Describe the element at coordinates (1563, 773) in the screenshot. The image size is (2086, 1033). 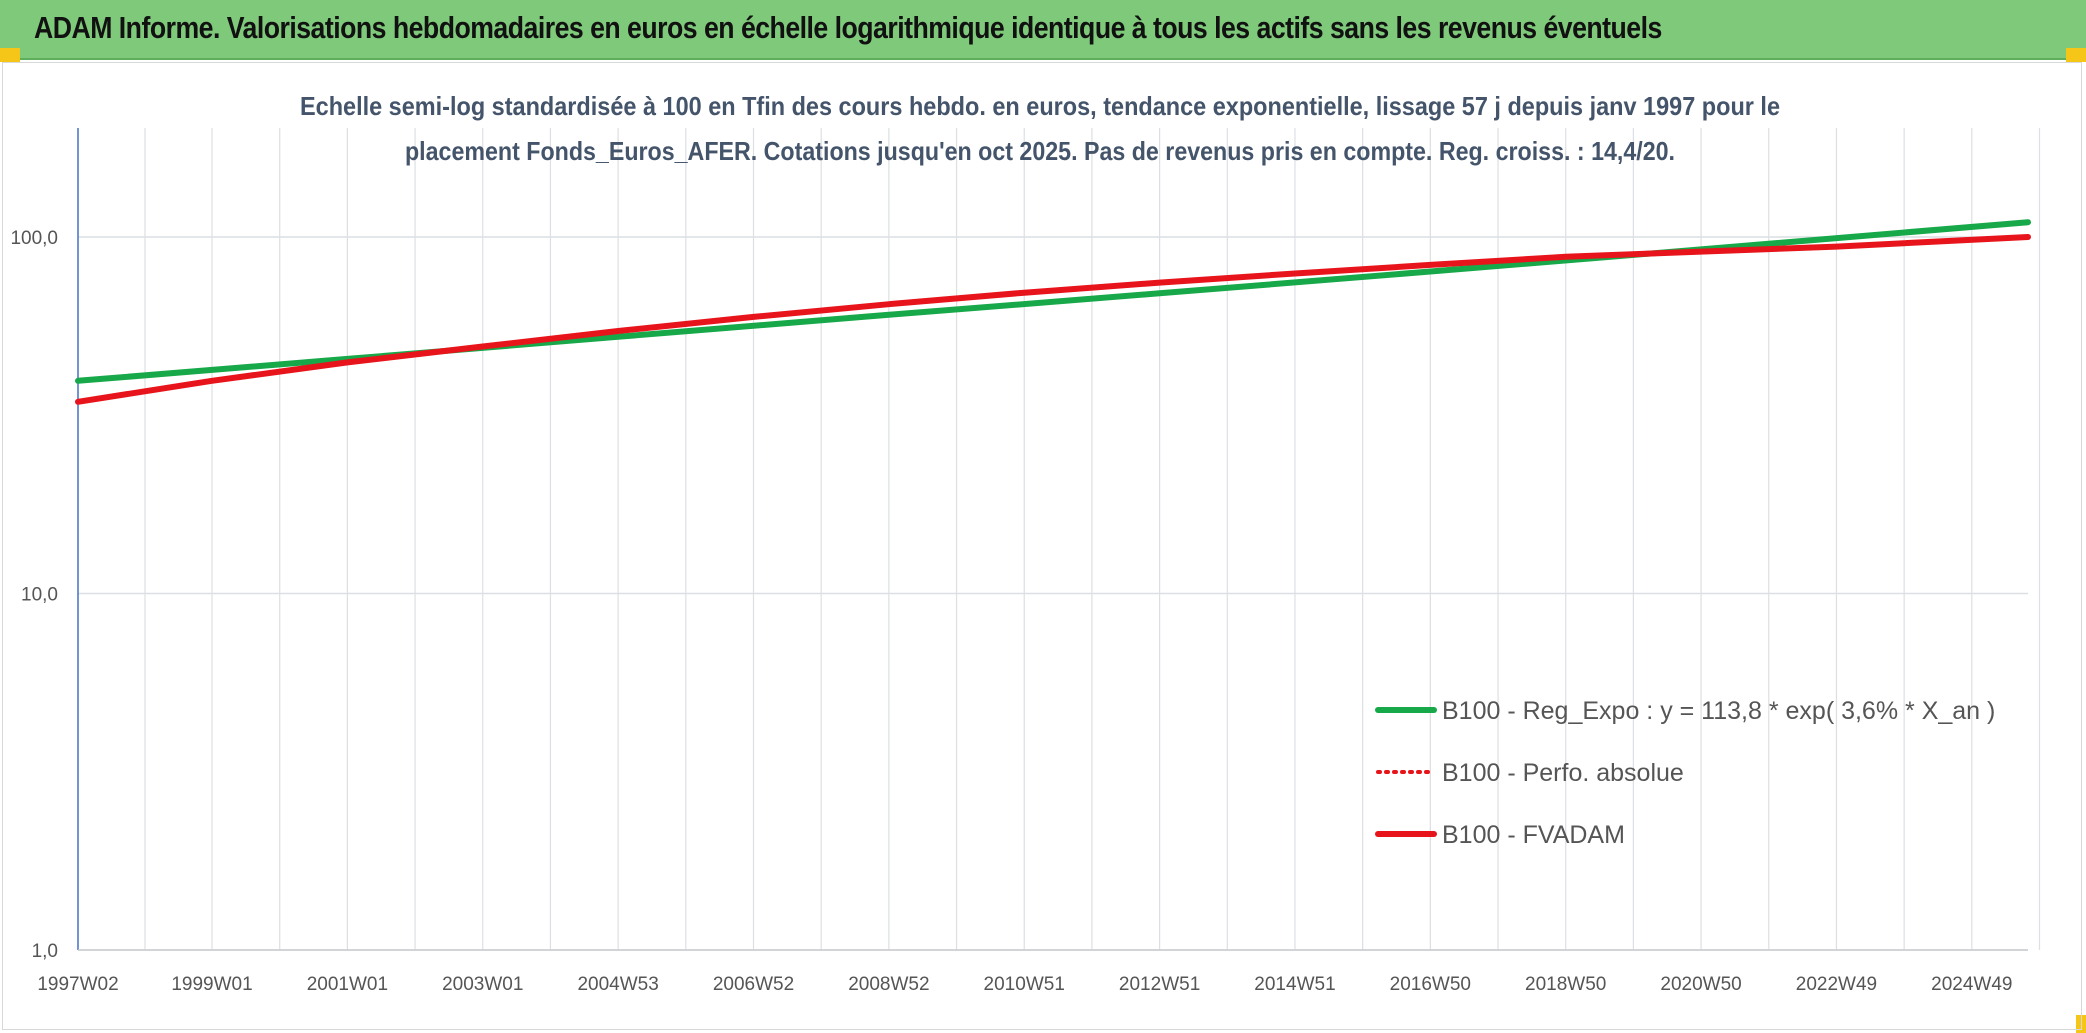
I see `legend-label: B100 - Perfo. absolue` at that location.